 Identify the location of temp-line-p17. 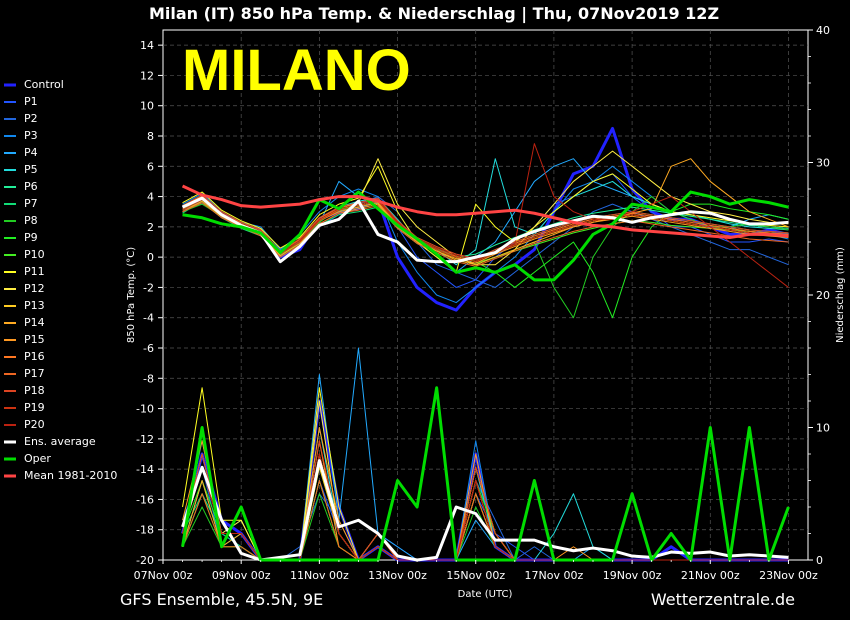
(485, 234).